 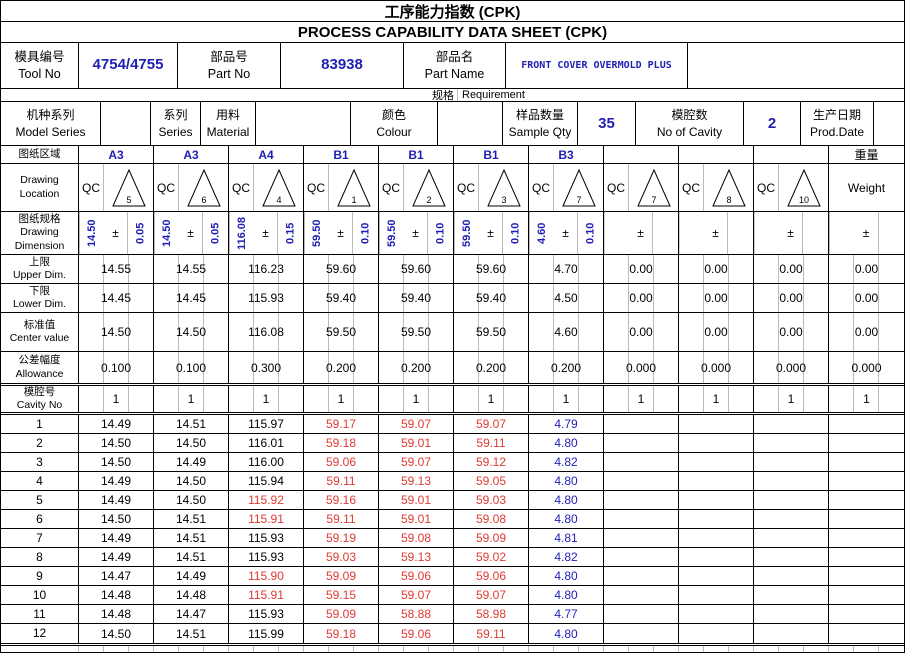 What do you see at coordinates (116, 399) in the screenshot?
I see `cavity-col-1: 1` at bounding box center [116, 399].